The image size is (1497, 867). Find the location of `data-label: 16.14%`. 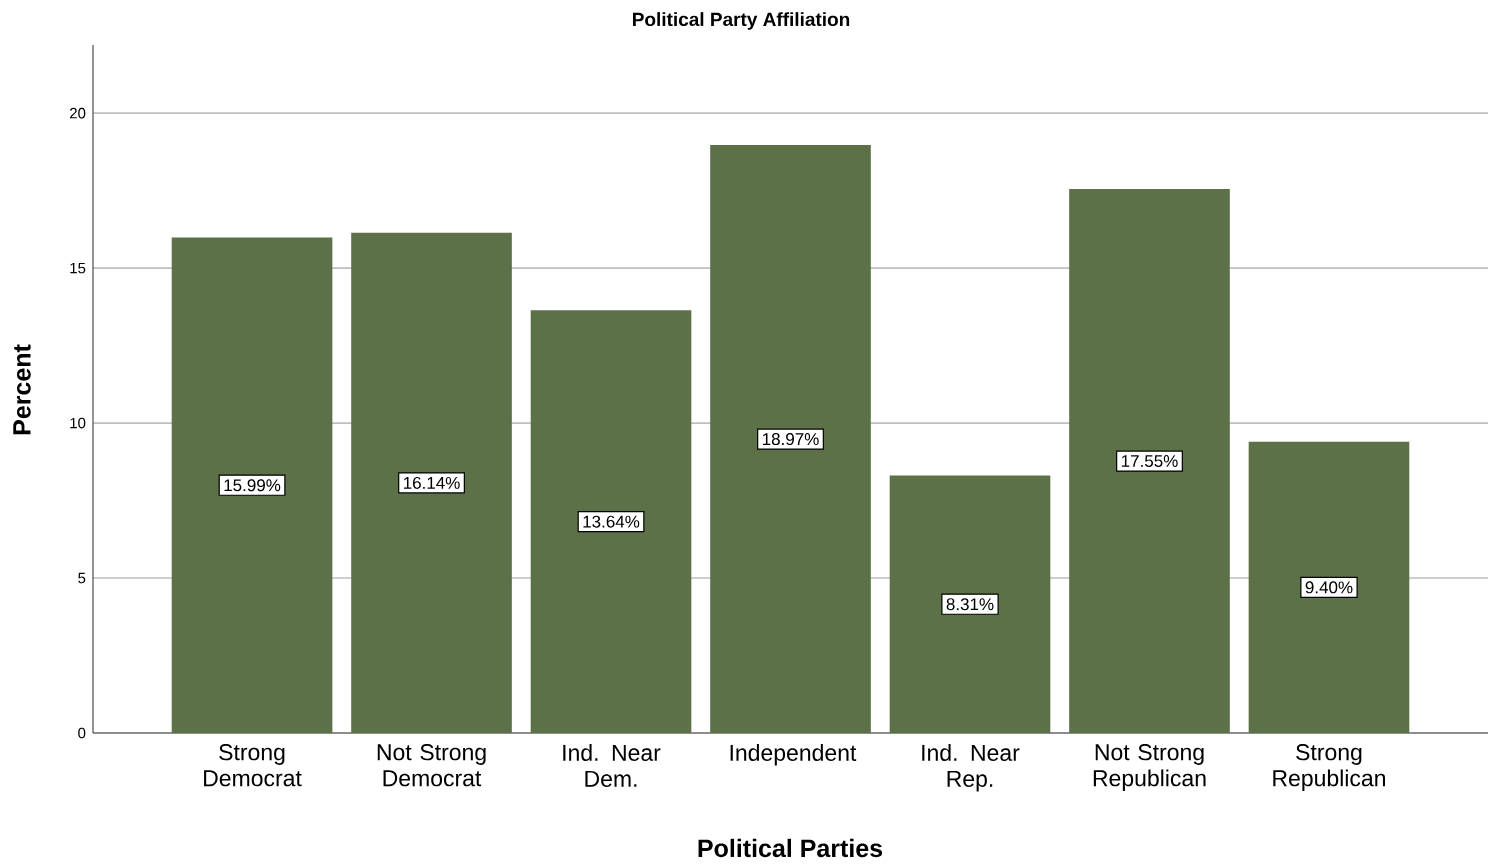

data-label: 16.14% is located at coordinates (431, 482).